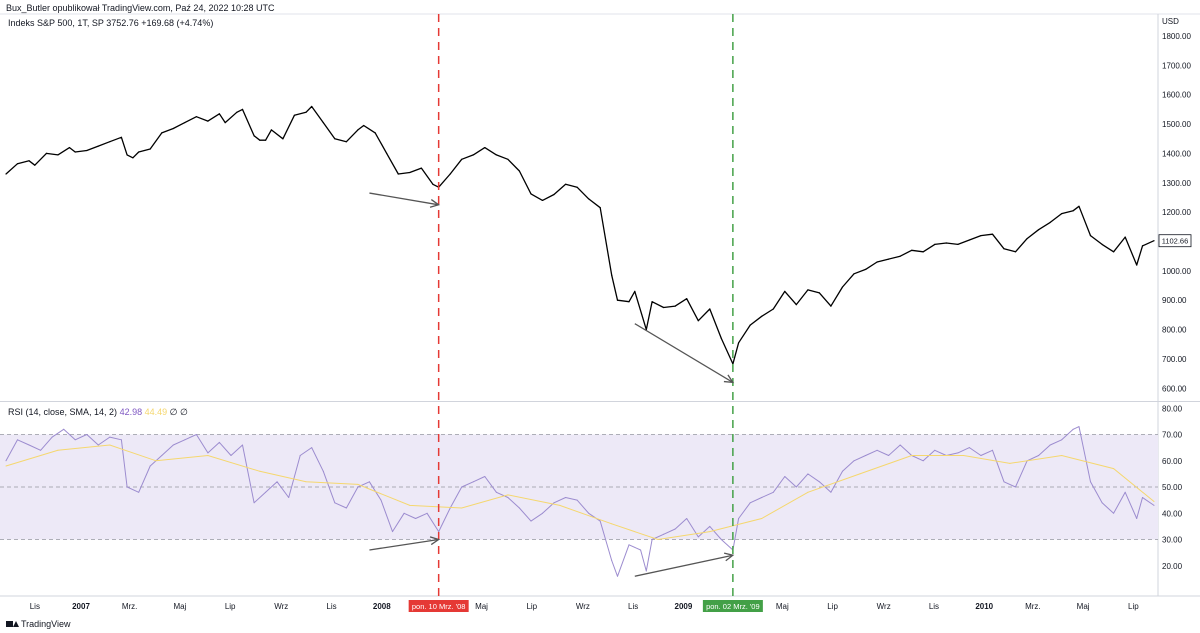 Image resolution: width=1200 pixels, height=633 pixels. What do you see at coordinates (1174, 359) in the screenshot?
I see `price-tick-label: 700.00` at bounding box center [1174, 359].